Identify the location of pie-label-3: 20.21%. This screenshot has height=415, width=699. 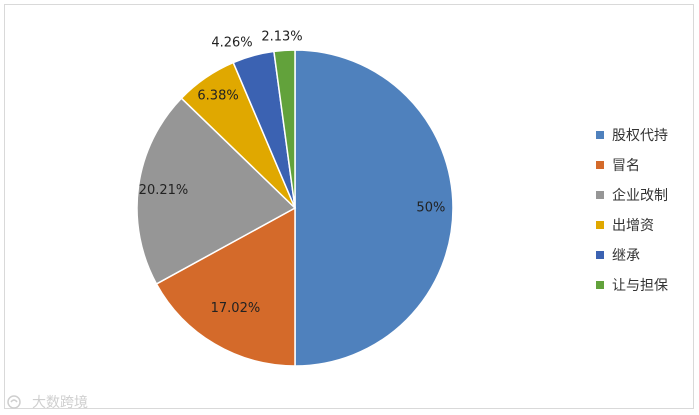
(164, 190).